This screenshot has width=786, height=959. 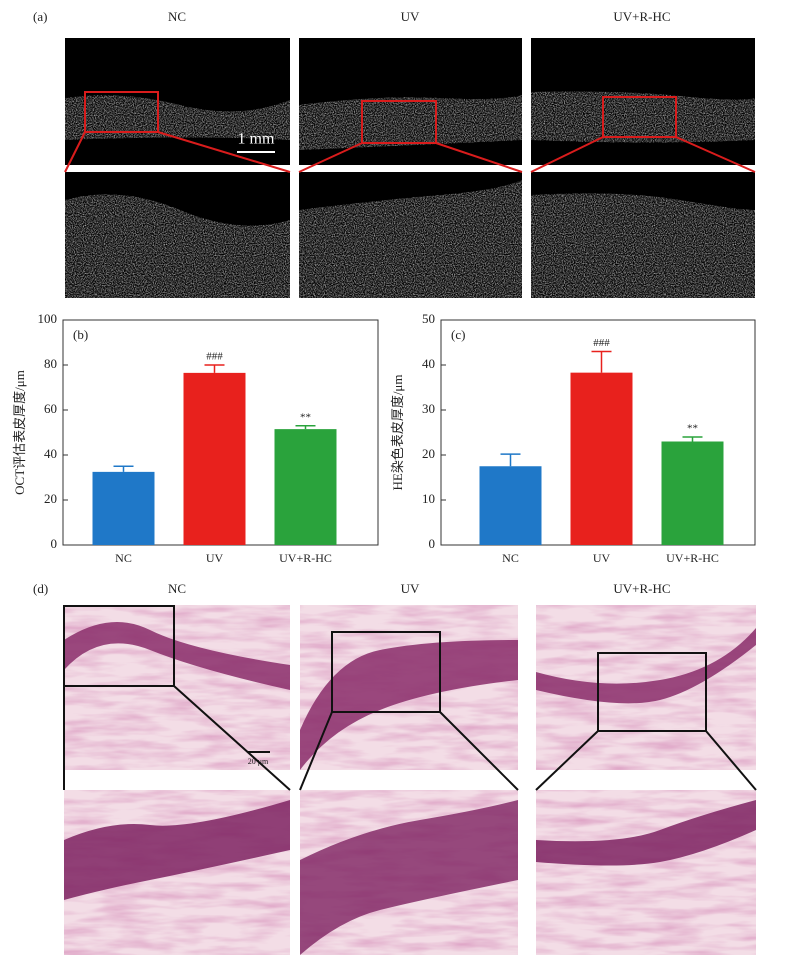 What do you see at coordinates (80, 334) in the screenshot?
I see `panel-label: (b)` at bounding box center [80, 334].